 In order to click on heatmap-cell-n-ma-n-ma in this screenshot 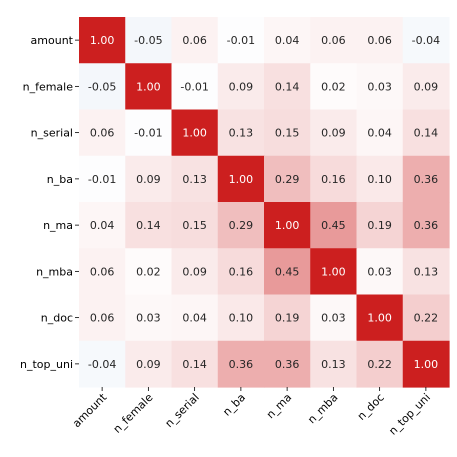, I will do `click(287, 225)`.